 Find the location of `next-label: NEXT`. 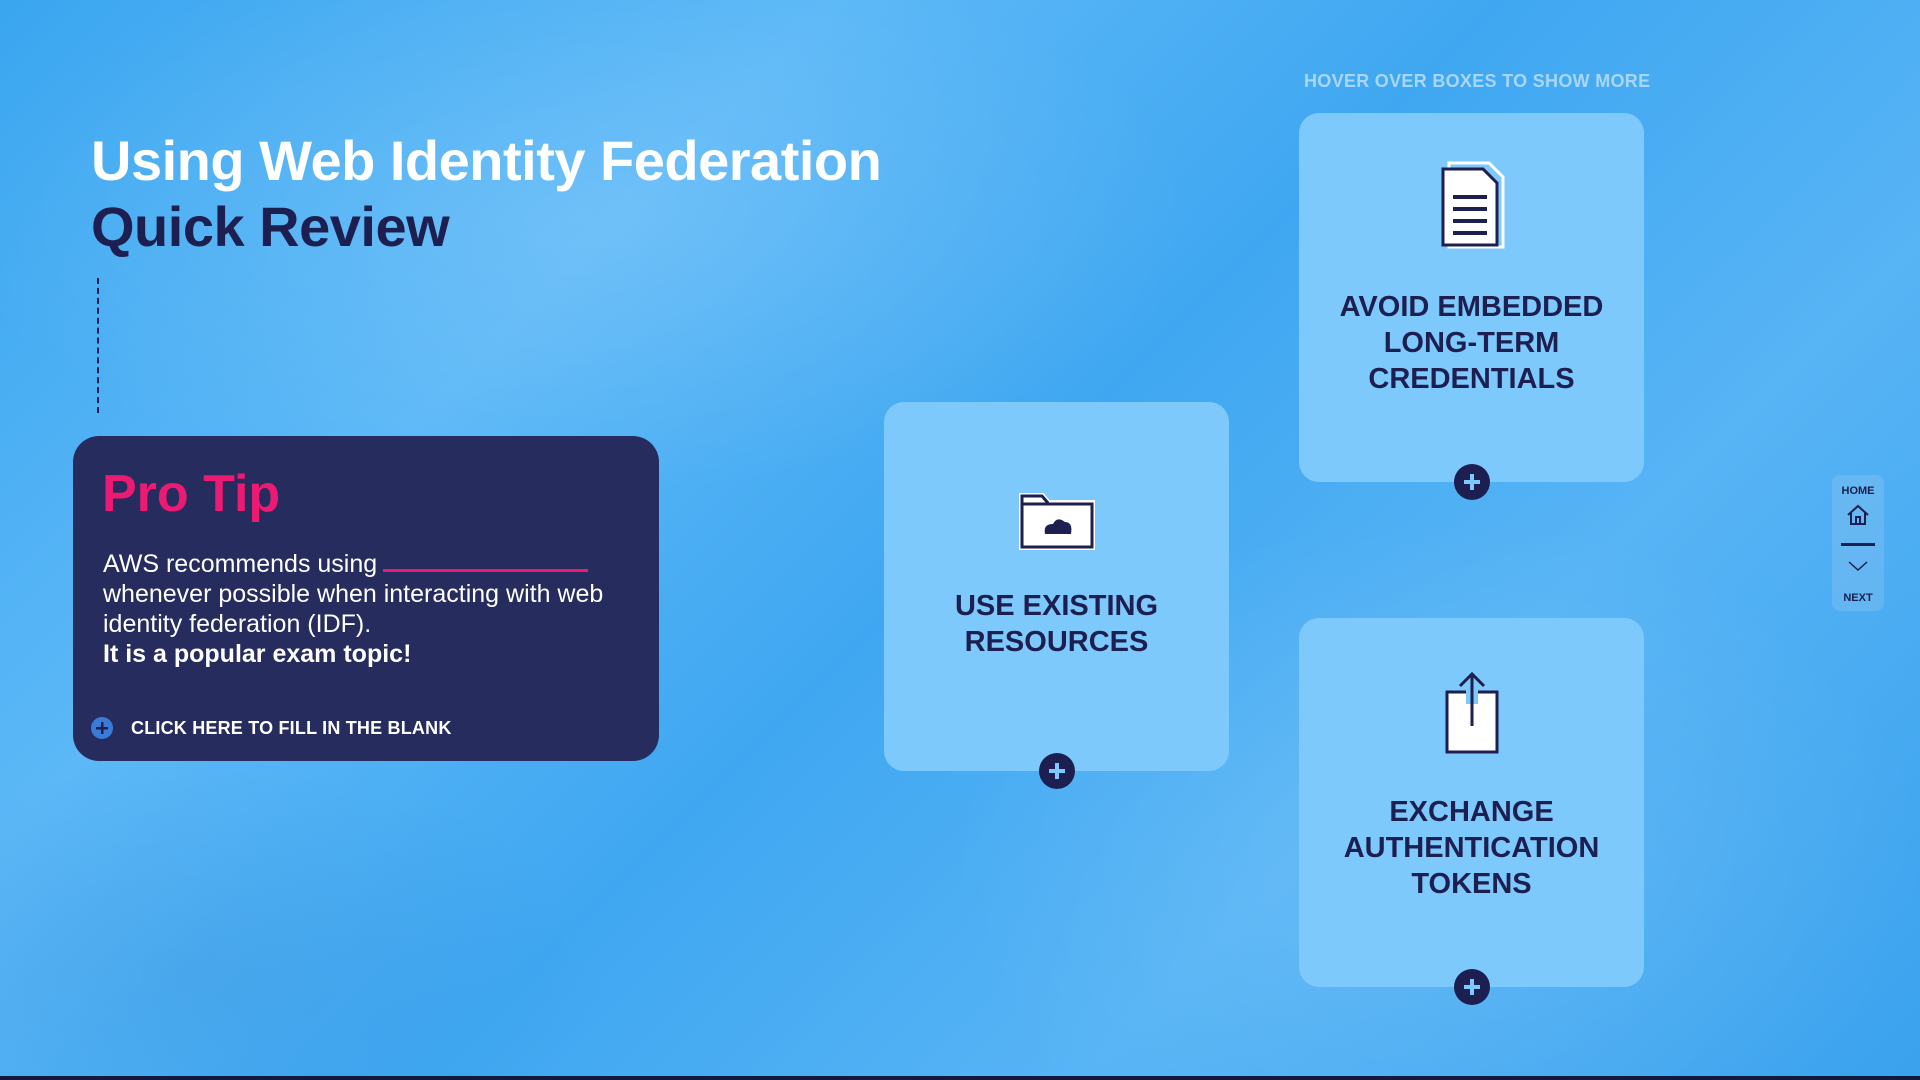

next-label: NEXT is located at coordinates (1858, 598).